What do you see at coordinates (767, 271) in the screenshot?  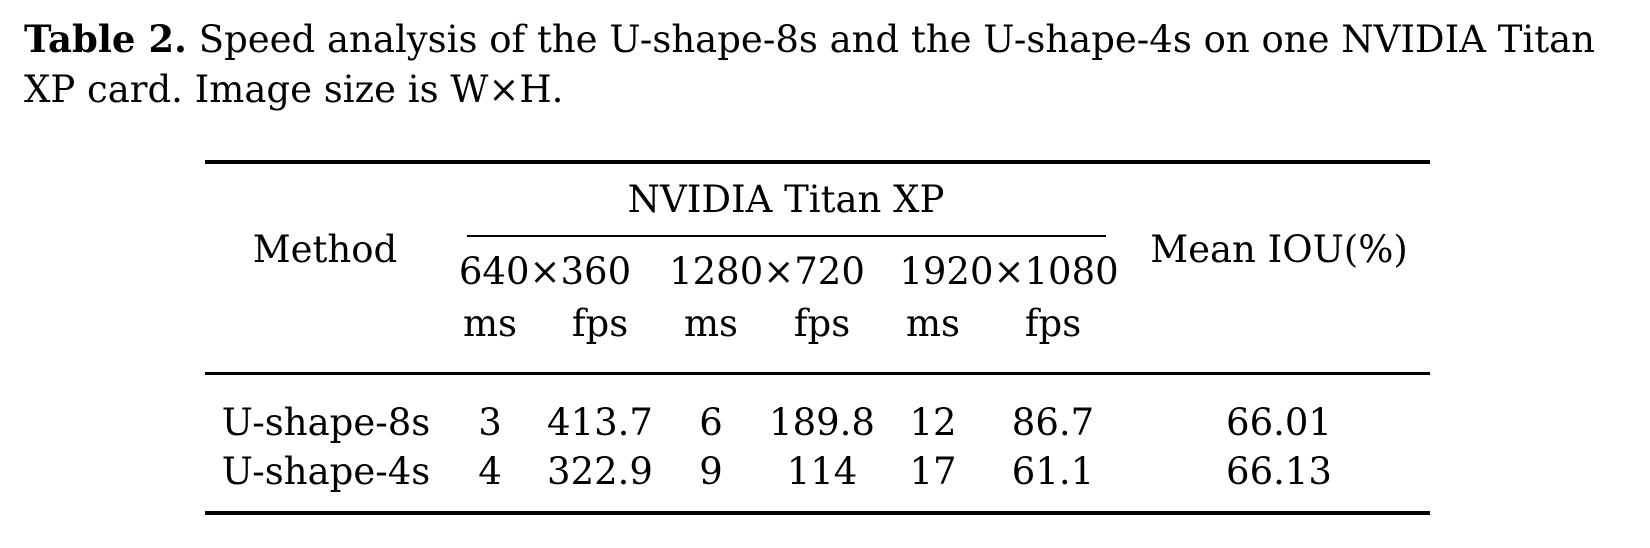 I see `resolution-header: 1280×720` at bounding box center [767, 271].